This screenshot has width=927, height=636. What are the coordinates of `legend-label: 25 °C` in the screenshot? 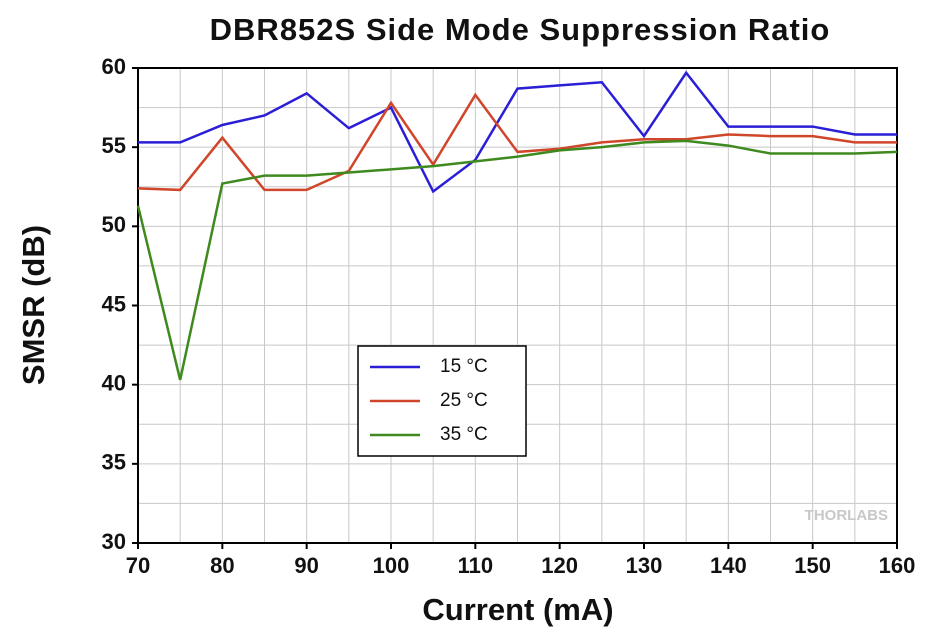 It's located at (464, 400).